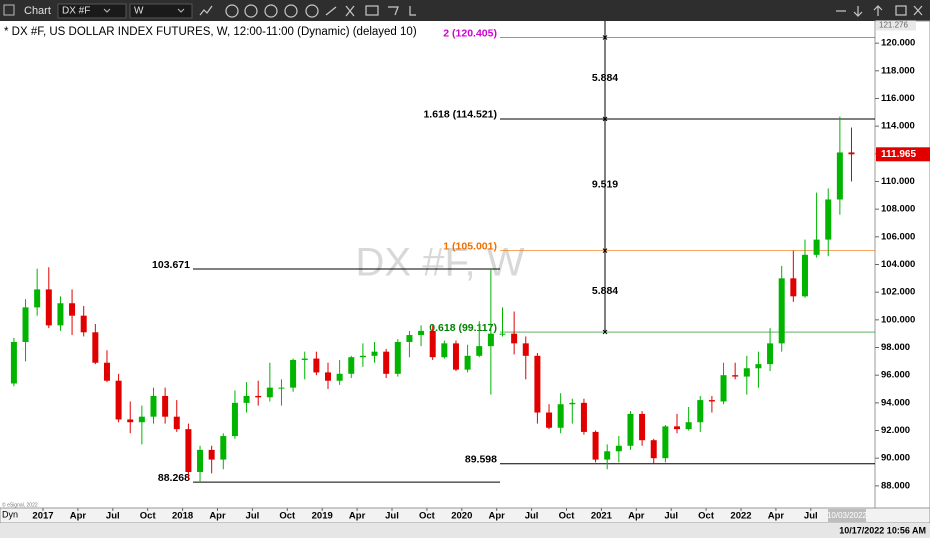  Describe the element at coordinates (895, 375) in the screenshot. I see `y-tick-label: 96.000` at that location.